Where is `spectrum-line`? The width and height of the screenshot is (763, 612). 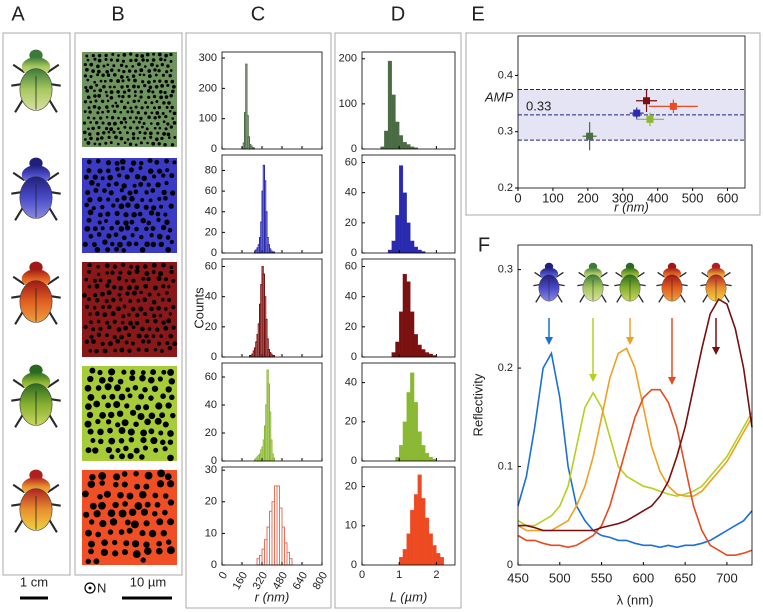
spectrum-line is located at coordinates (635, 472).